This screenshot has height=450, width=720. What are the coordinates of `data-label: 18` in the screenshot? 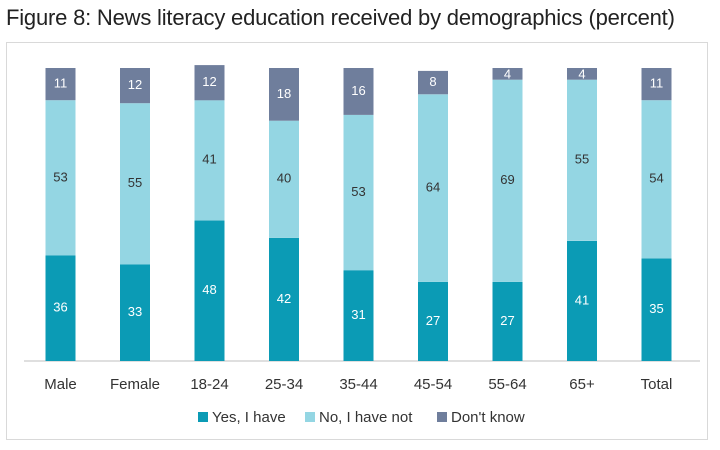 It's located at (284, 93).